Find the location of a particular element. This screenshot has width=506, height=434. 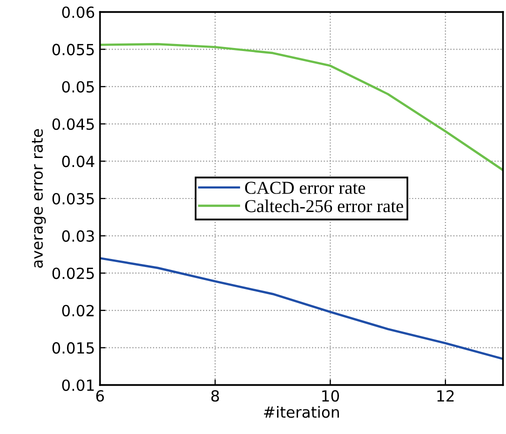

y-tick-label: 0.05 is located at coordinates (78, 87).